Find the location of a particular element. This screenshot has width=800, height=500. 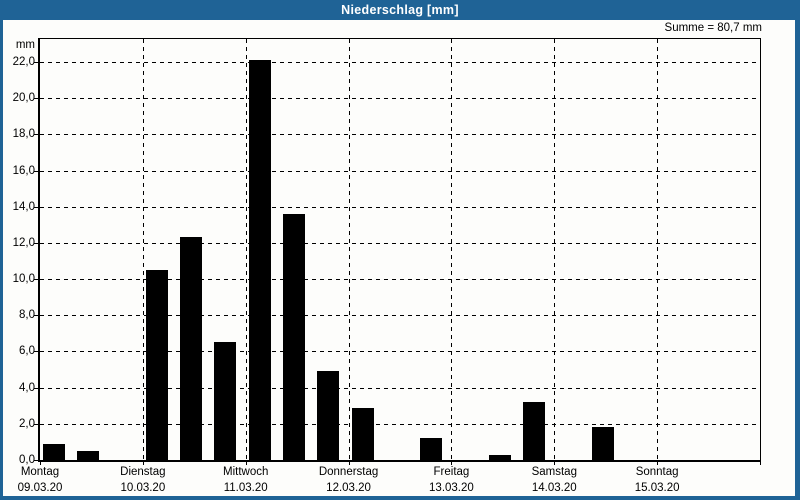

day-label: Montag is located at coordinates (40, 472).